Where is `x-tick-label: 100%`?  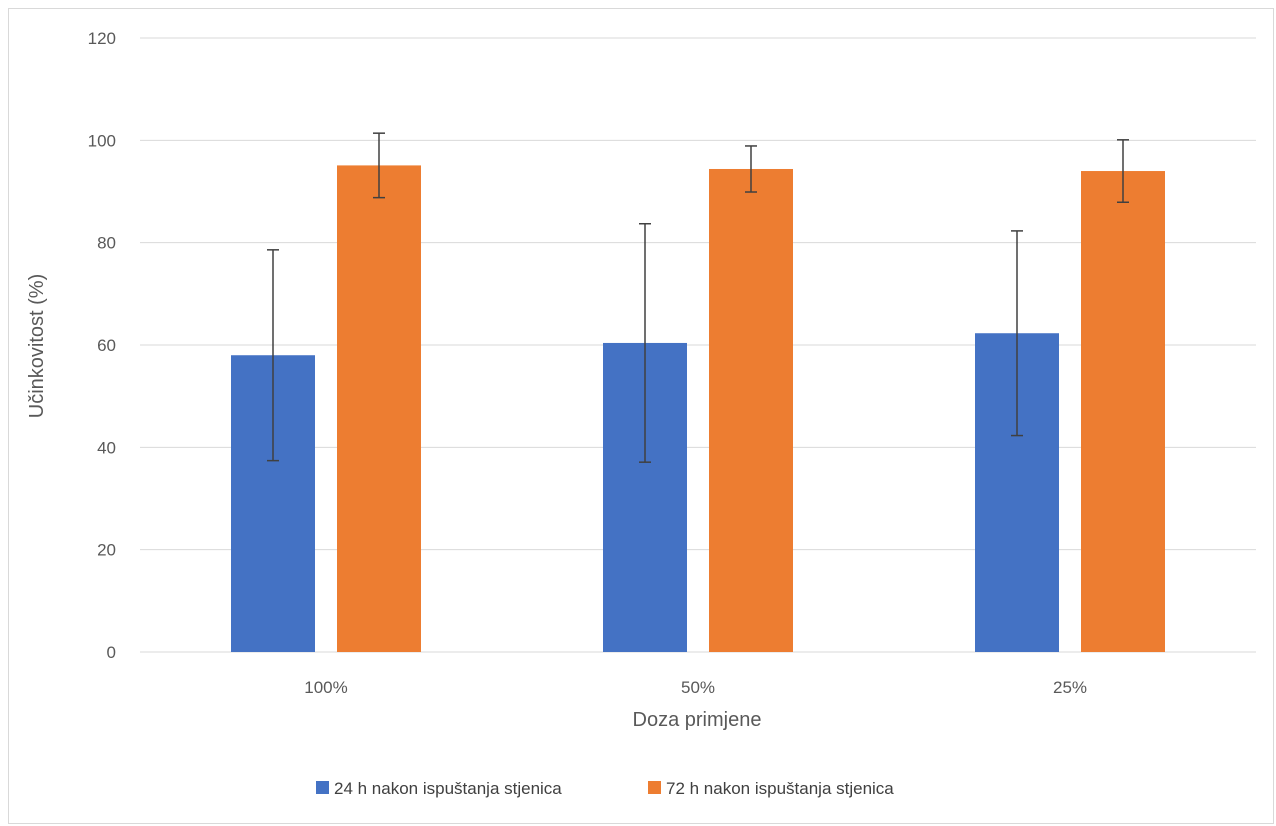
x-tick-label: 100% is located at coordinates (325, 687).